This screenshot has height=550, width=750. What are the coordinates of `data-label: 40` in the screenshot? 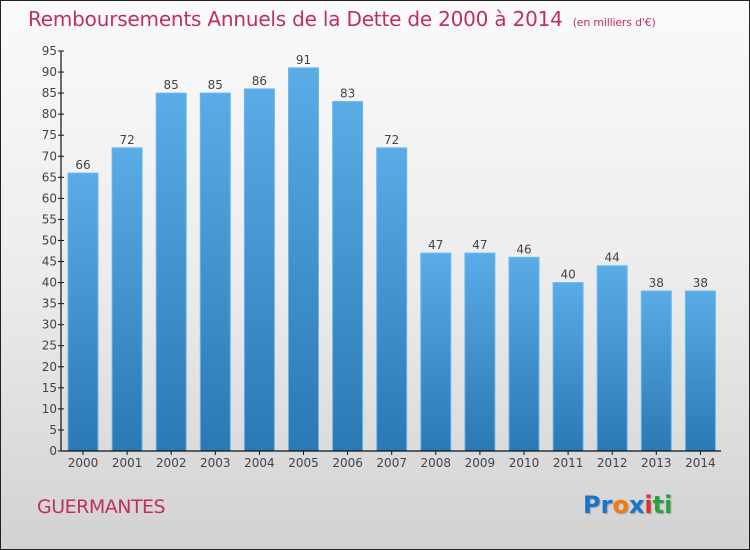 It's located at (567, 275).